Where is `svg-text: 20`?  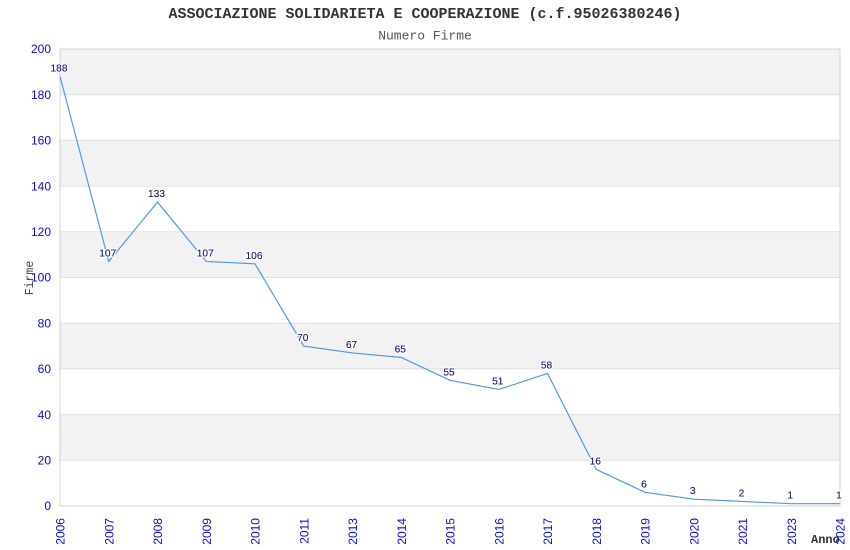
svg-text: 20 is located at coordinates (45, 461).